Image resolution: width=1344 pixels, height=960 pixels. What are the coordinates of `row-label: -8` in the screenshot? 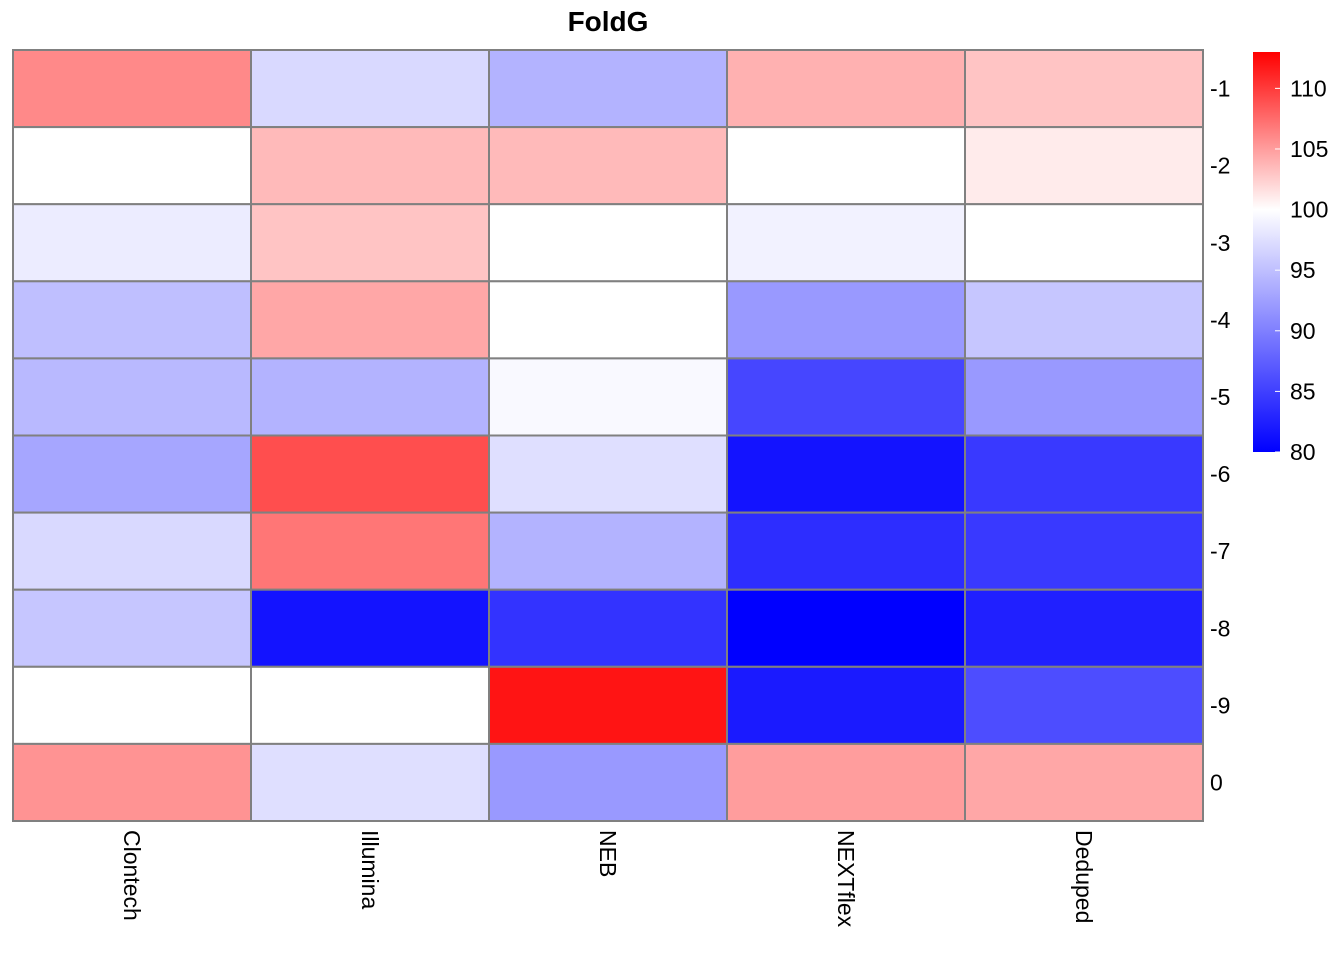 It's located at (1220, 628).